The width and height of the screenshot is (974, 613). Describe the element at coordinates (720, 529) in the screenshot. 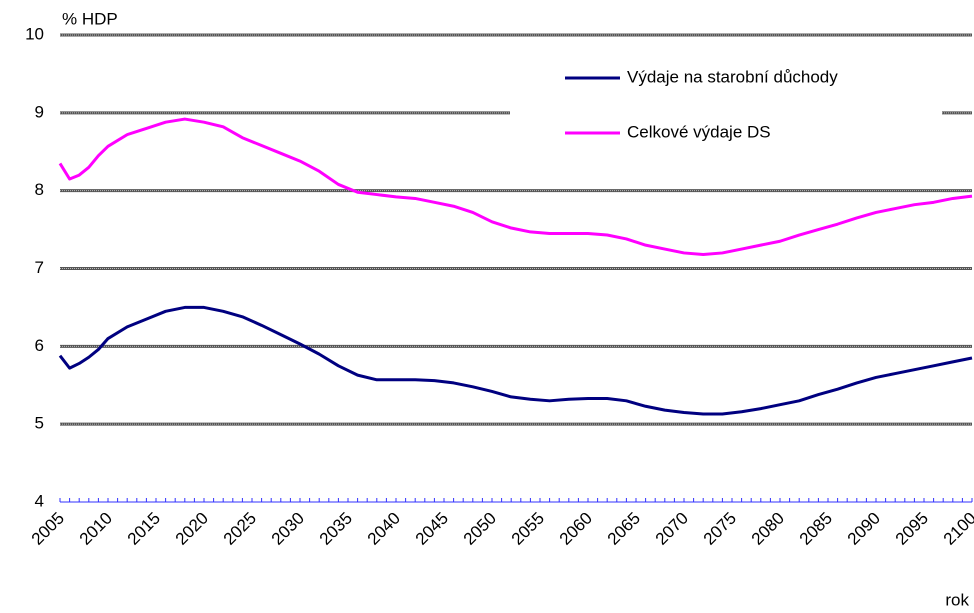

I see `x-tick-label: 2075` at that location.